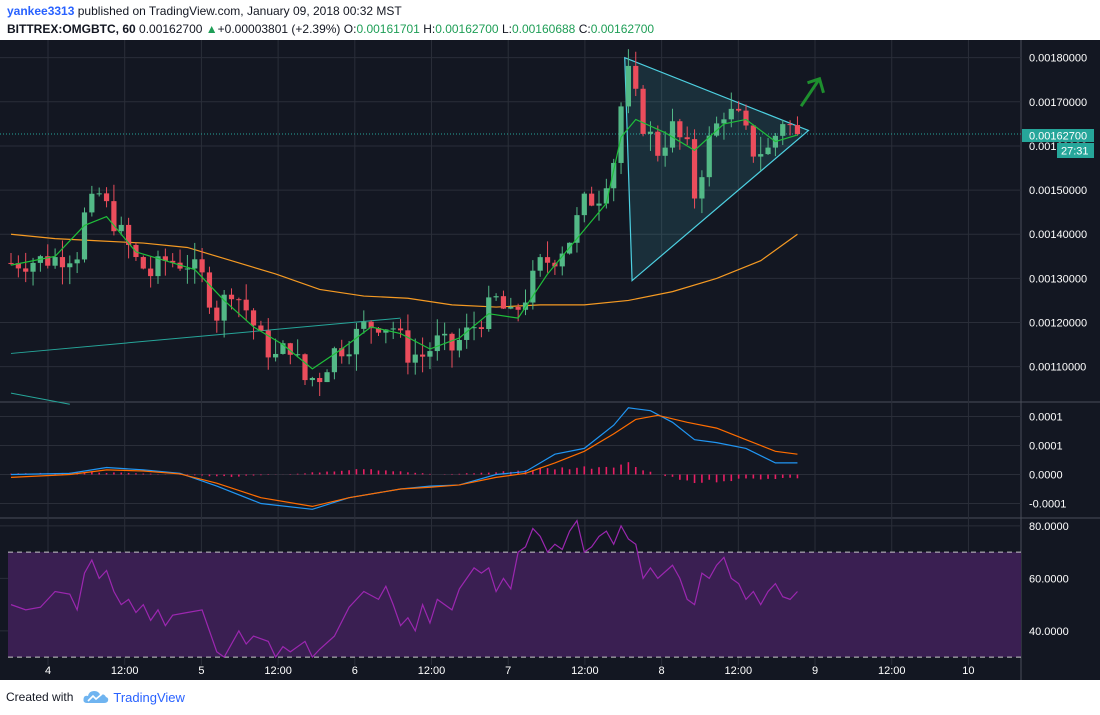 The height and width of the screenshot is (715, 1100). I want to click on tradingview-link: TradingView, so click(149, 697).